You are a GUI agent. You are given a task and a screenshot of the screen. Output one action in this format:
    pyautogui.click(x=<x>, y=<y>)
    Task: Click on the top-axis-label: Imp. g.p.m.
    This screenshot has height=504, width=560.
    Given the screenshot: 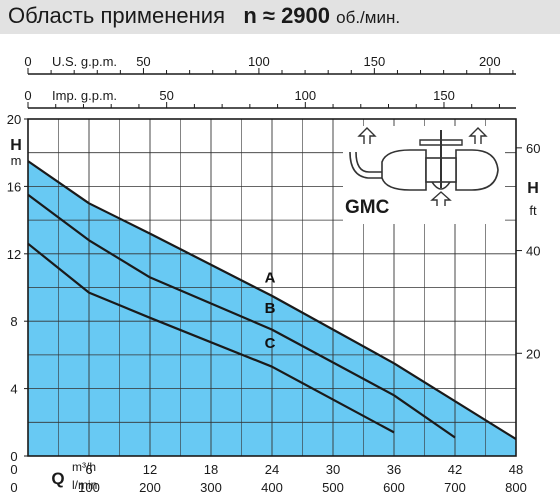 What is the action you would take?
    pyautogui.click(x=84, y=95)
    